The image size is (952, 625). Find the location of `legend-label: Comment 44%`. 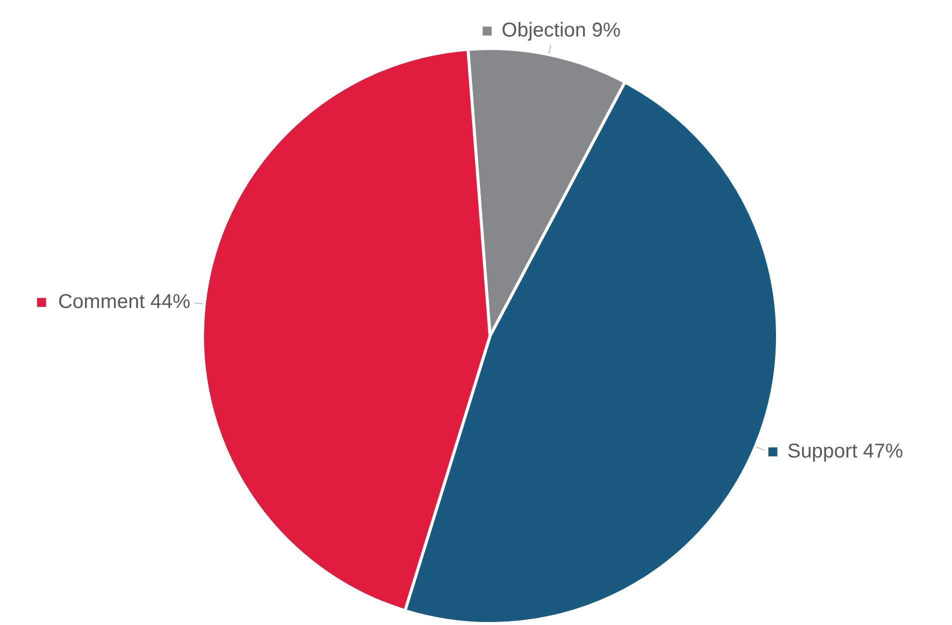

legend-label: Comment 44% is located at coordinates (124, 301).